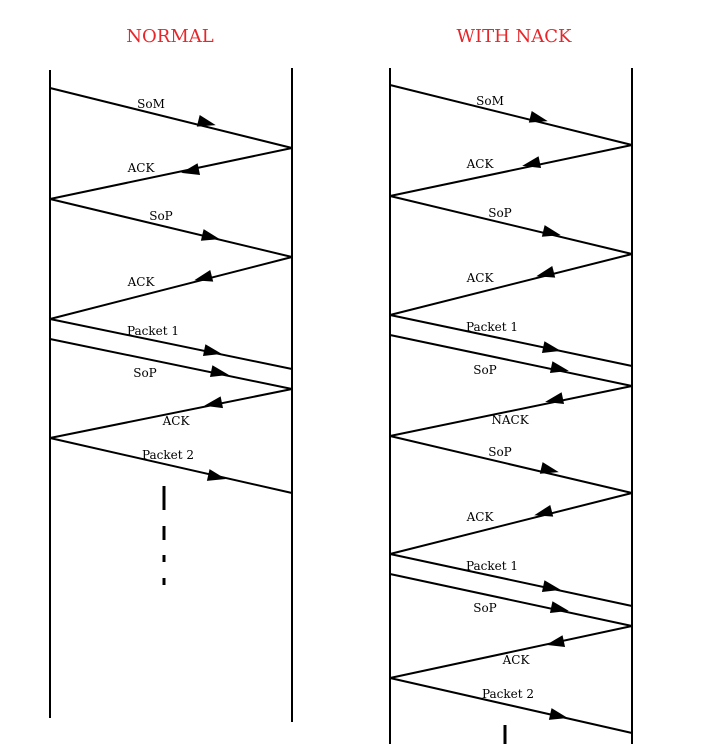 The image size is (715, 744). Describe the element at coordinates (171, 118) in the screenshot. I see `normal-message-line-som` at that location.